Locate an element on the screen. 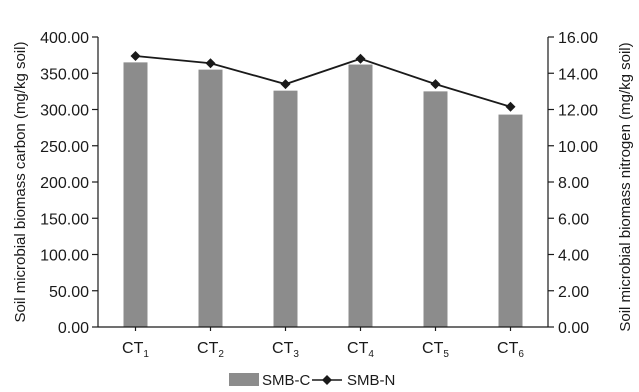 This screenshot has width=639, height=392. right-tick-label: 2.00 is located at coordinates (573, 292).